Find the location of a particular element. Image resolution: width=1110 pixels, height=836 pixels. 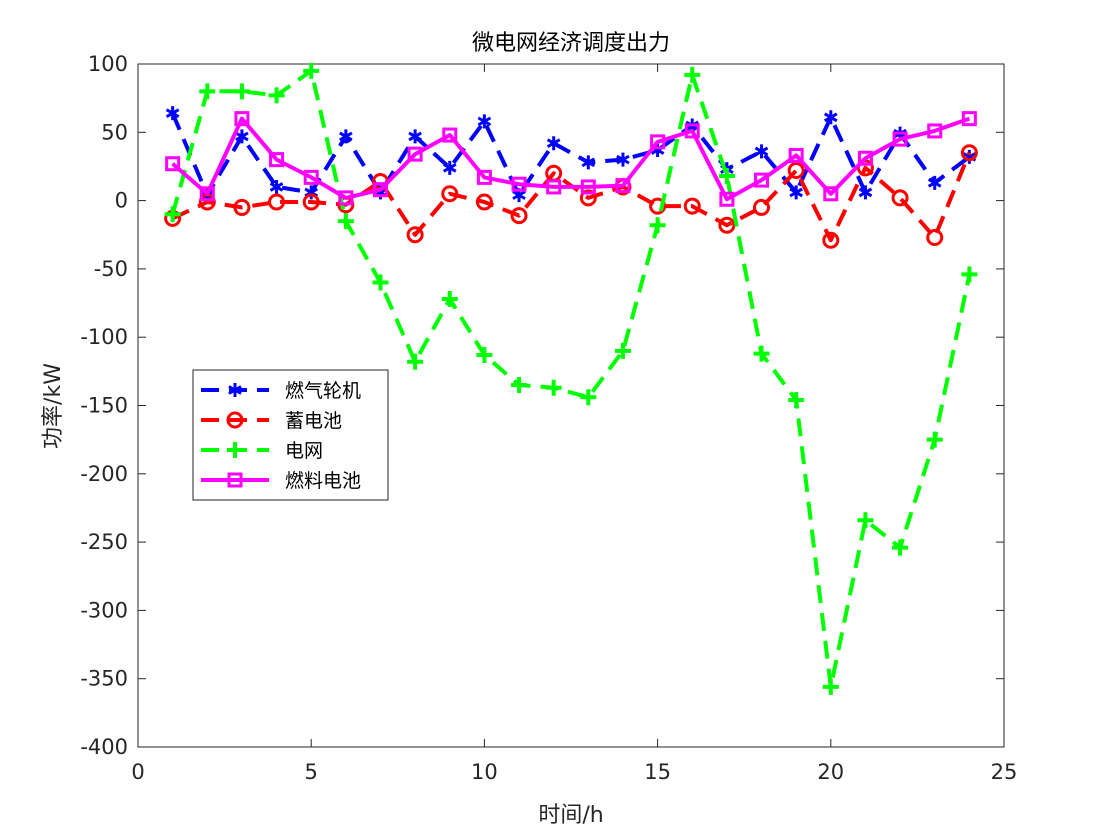

chart-title: 微电网经济调度出力 is located at coordinates (571, 43).